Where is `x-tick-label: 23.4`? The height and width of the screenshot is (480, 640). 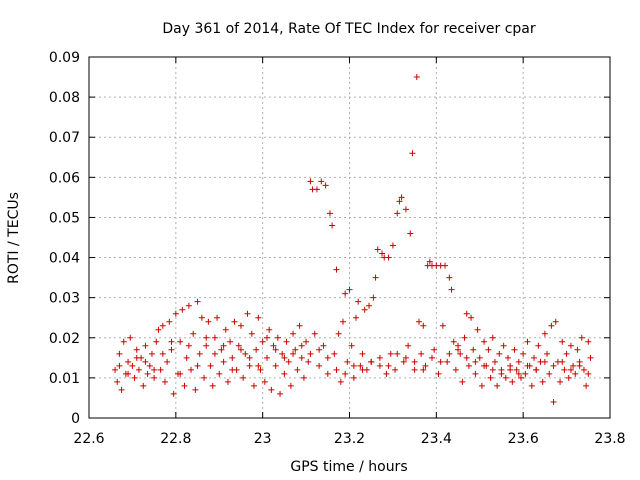 x-tick-label: 23.4 is located at coordinates (436, 439).